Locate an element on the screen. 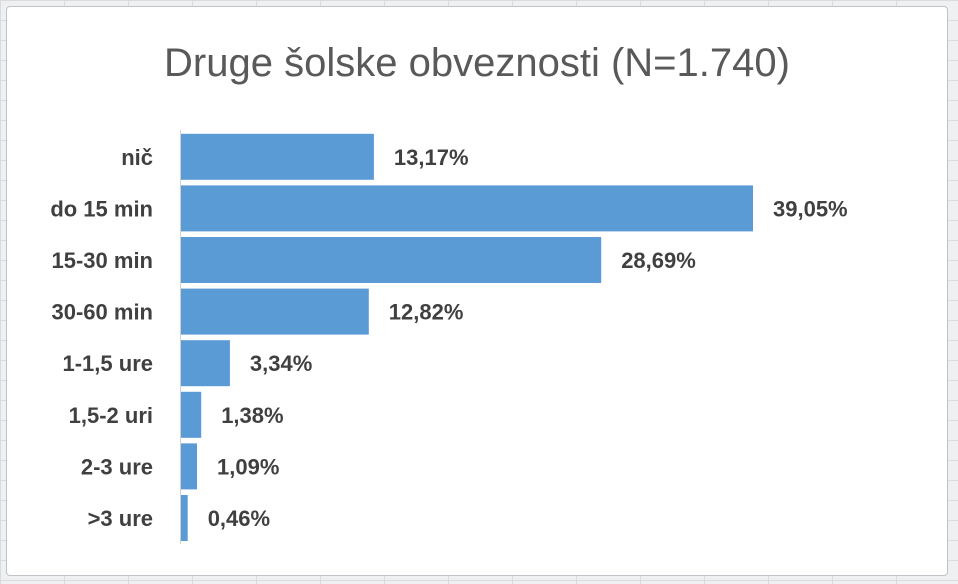 Image resolution: width=958 pixels, height=584 pixels. chart-title: Druge šolske obveznosti (N=1.740) is located at coordinates (477, 63).